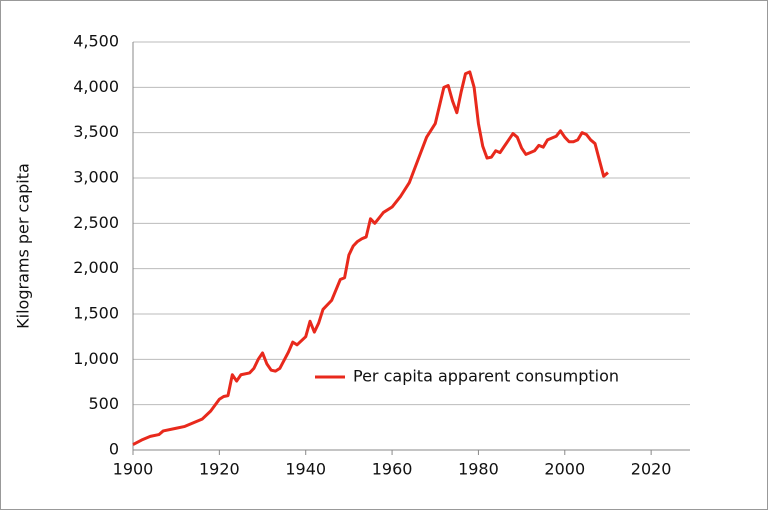 The height and width of the screenshot is (510, 768). What do you see at coordinates (96, 222) in the screenshot?
I see `y-tick-label: 2,500` at bounding box center [96, 222].